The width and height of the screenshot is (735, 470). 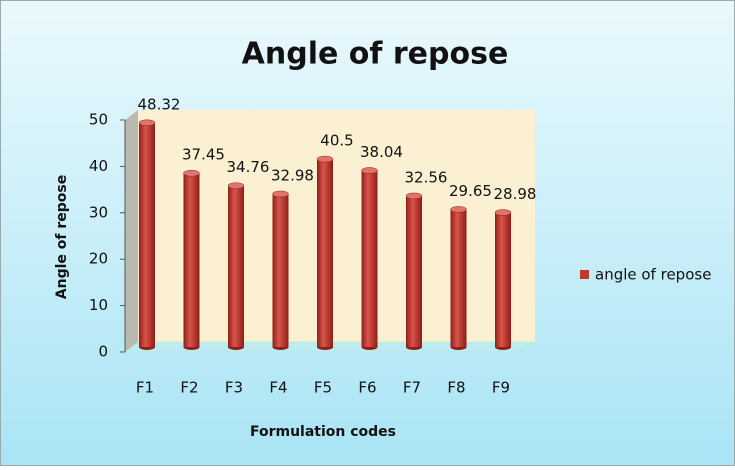 What do you see at coordinates (189, 388) in the screenshot?
I see `x-tick-label: F2` at bounding box center [189, 388].